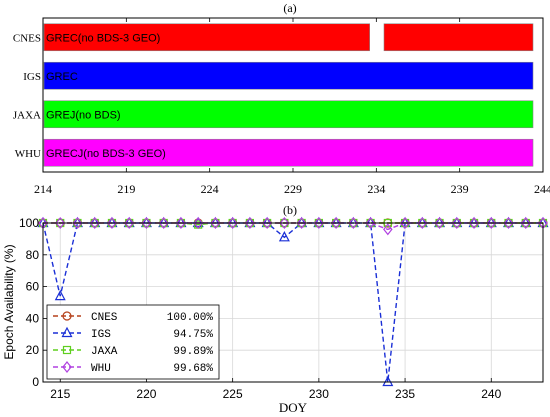  I want to click on bar-label-jaxa: GREJ(no BDS), so click(83, 115).